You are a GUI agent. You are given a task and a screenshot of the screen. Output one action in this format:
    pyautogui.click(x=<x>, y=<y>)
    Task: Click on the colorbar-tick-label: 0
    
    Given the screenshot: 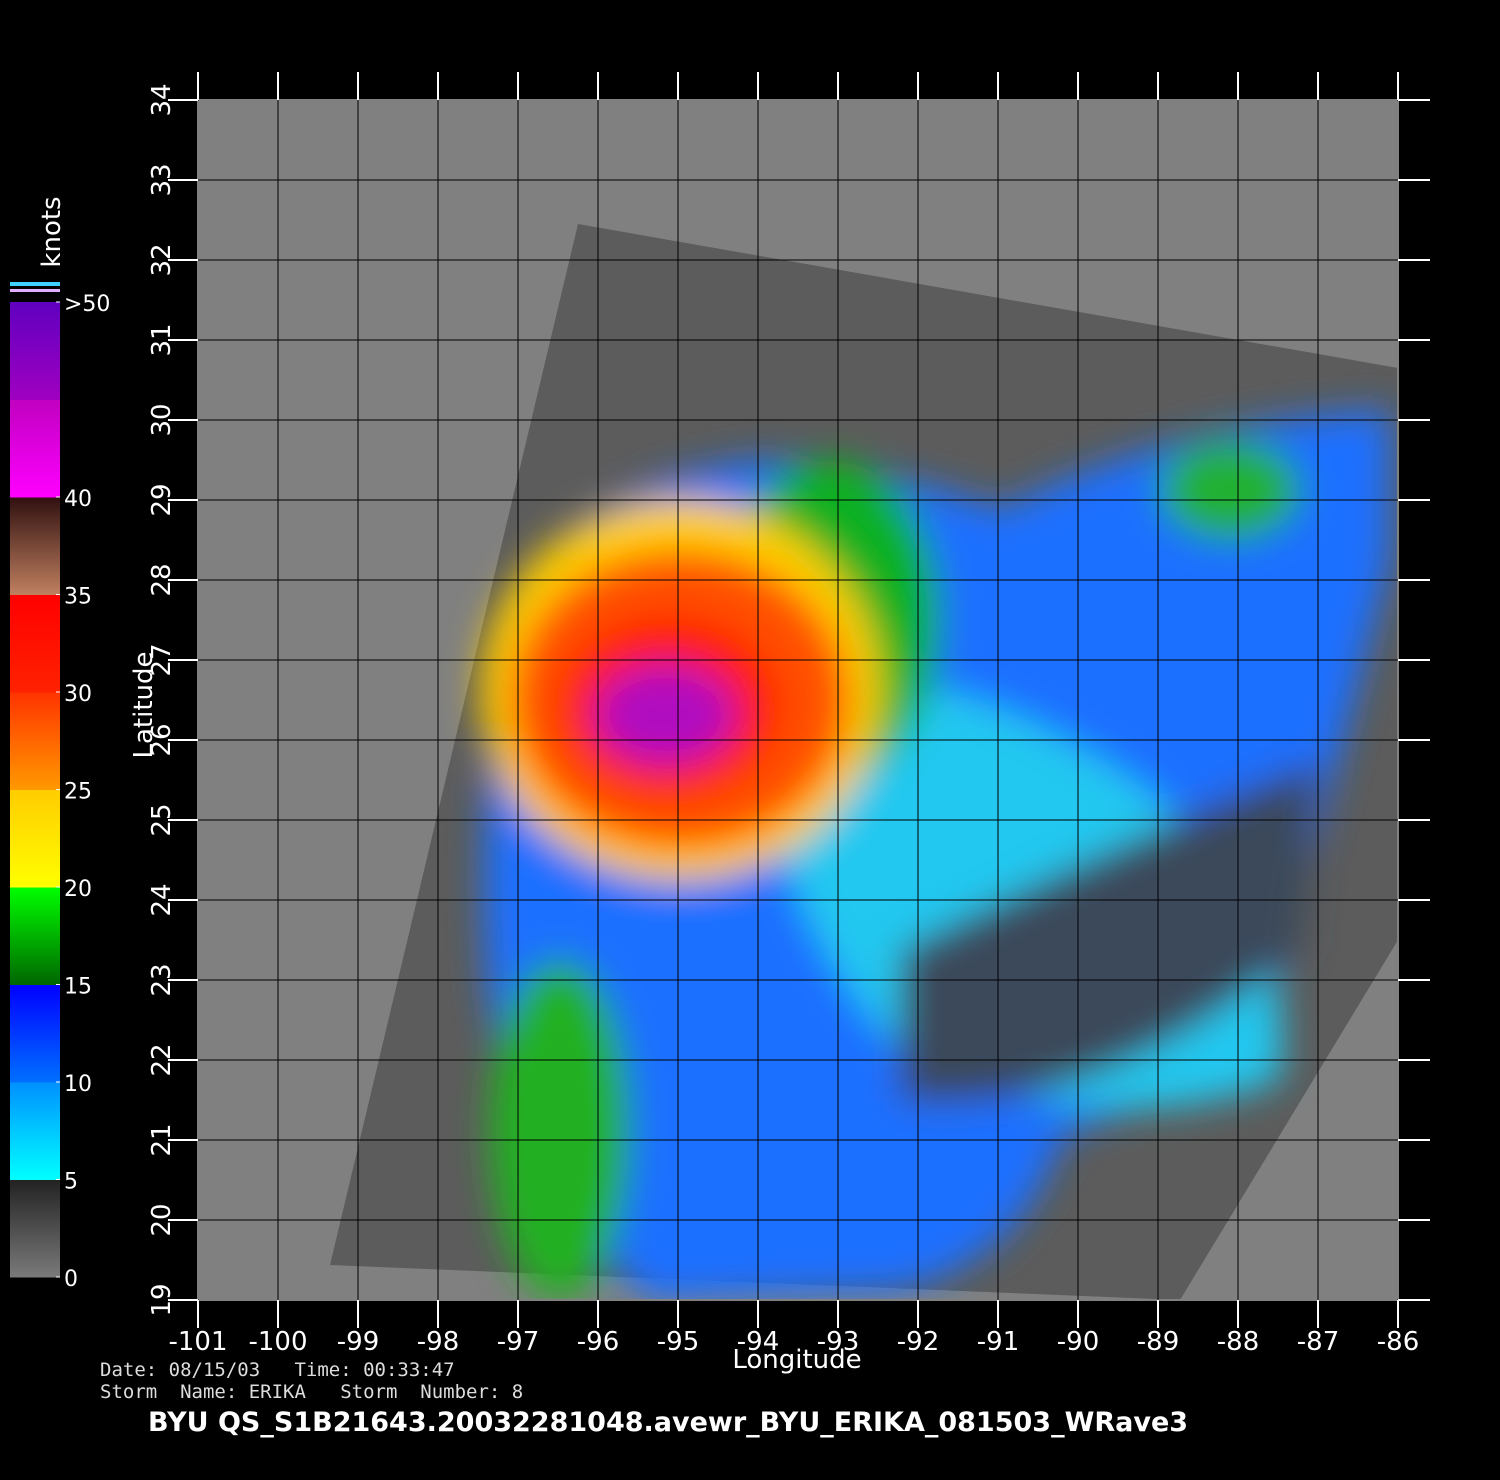 What is the action you would take?
    pyautogui.click(x=71, y=1279)
    